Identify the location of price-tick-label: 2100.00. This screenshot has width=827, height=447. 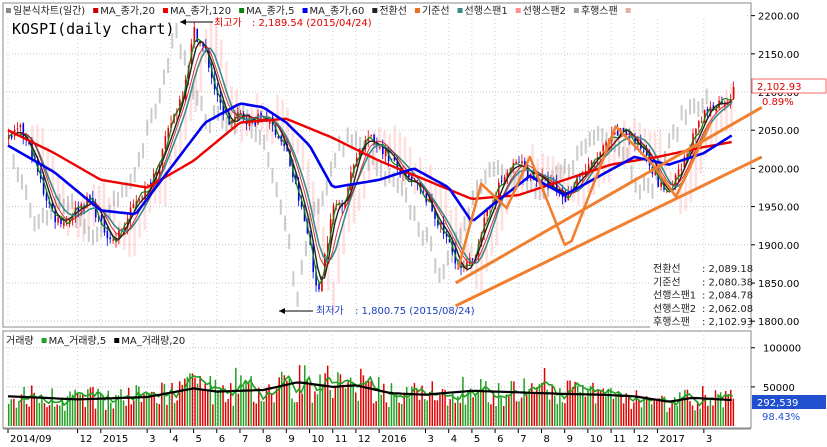
(778, 93).